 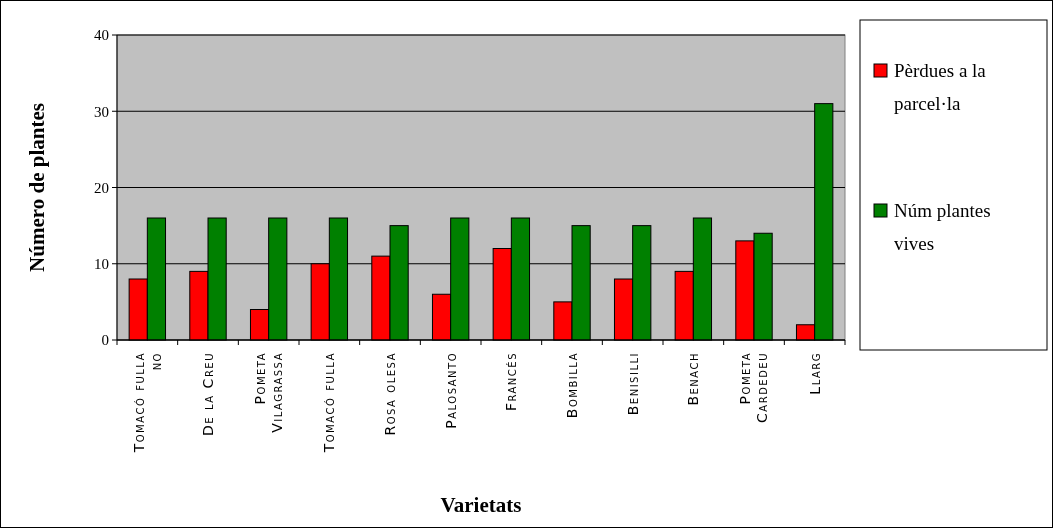 I want to click on x-tick-label: Benach, so click(x=693, y=379).